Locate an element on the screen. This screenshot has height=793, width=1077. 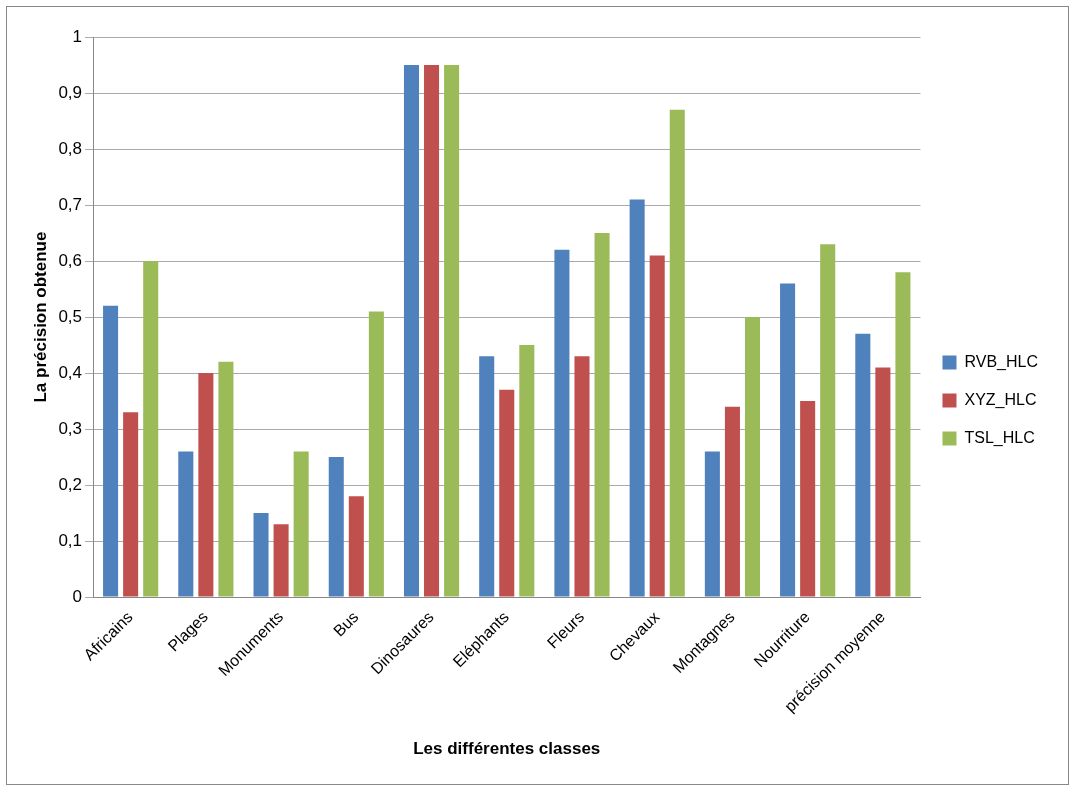
y-tick-label: 0,4 is located at coordinates (70, 372).